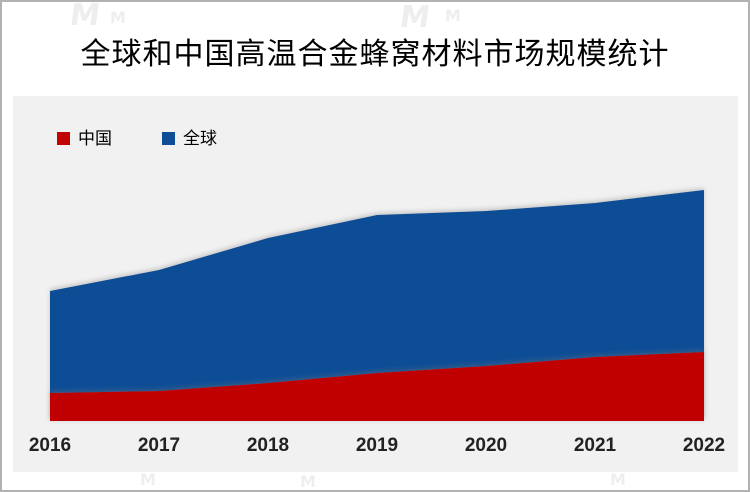  I want to click on x-axis-label-2022: 2022, so click(704, 445).